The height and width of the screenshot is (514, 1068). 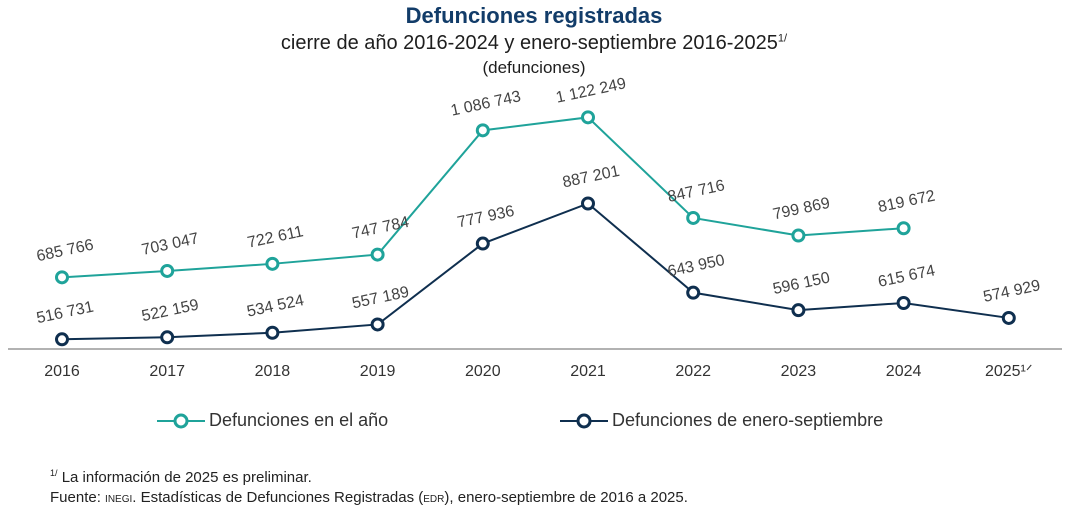 I want to click on source-abbr: EDR, so click(x=434, y=497).